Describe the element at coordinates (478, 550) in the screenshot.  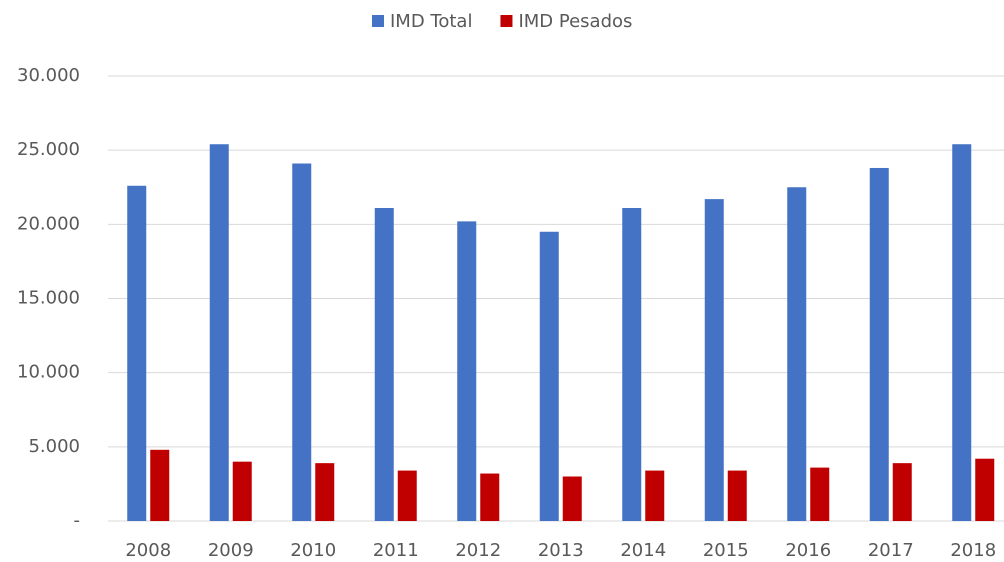
I see `x-tick-label: 2012` at that location.